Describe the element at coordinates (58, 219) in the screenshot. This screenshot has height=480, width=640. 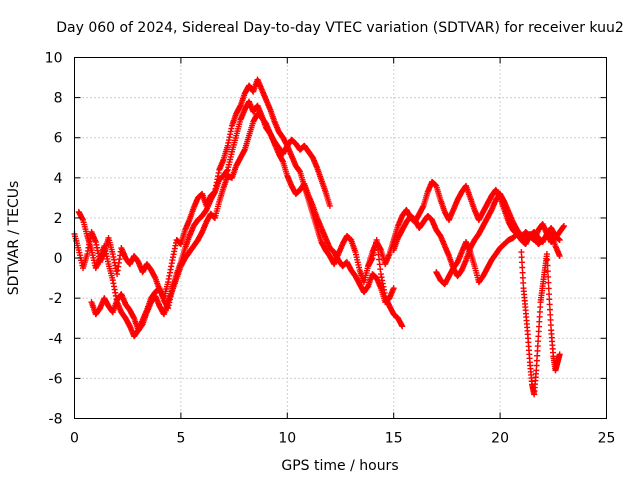
I see `y-tick-label: 2` at that location.